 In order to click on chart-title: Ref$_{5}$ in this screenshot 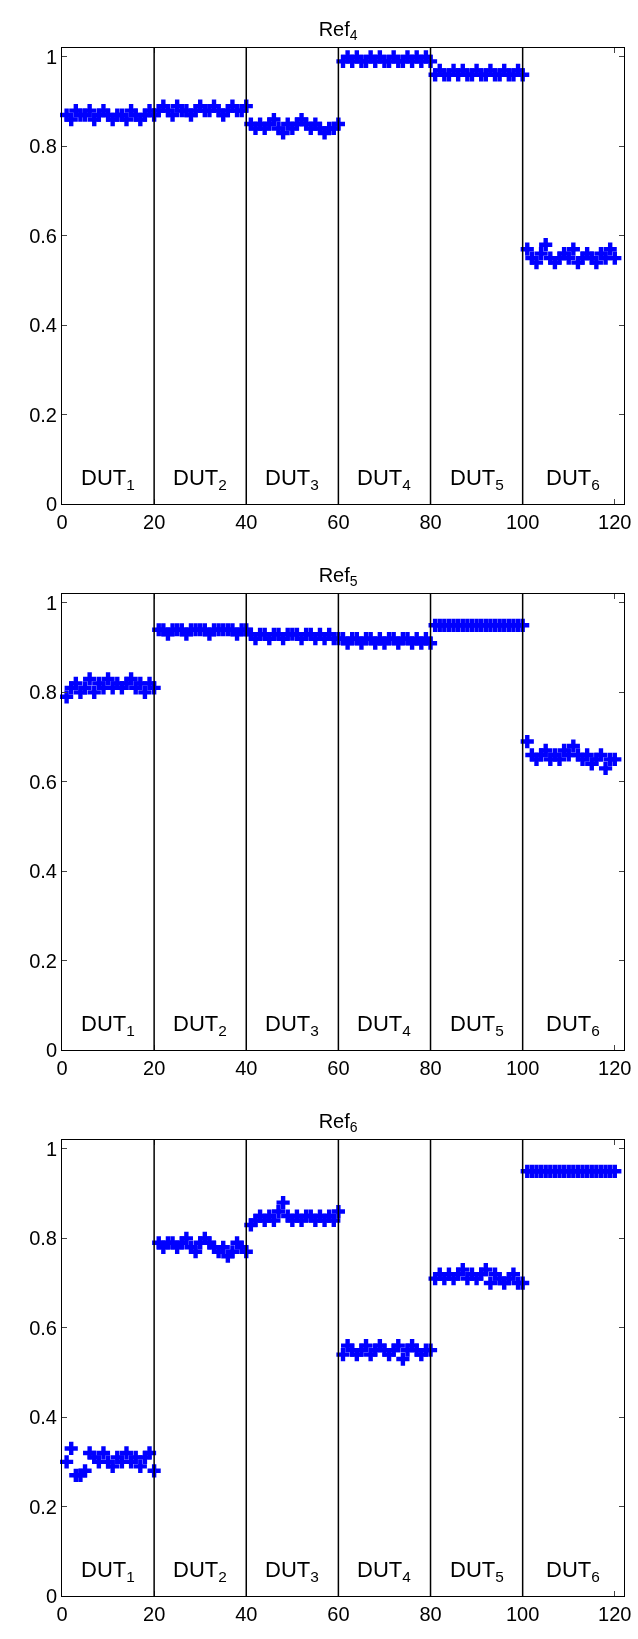, I will do `click(338, 577)`.